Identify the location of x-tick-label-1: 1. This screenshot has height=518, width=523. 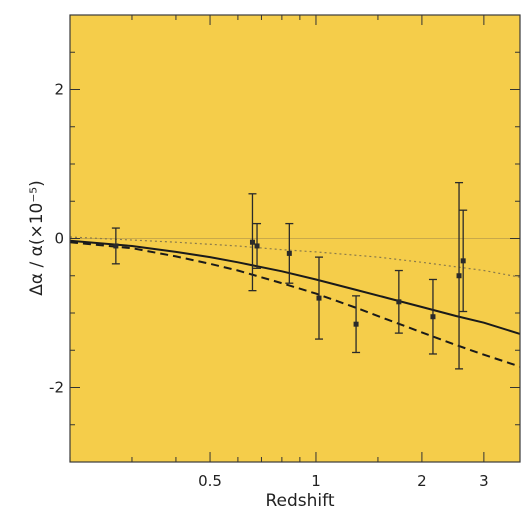
(316, 481).